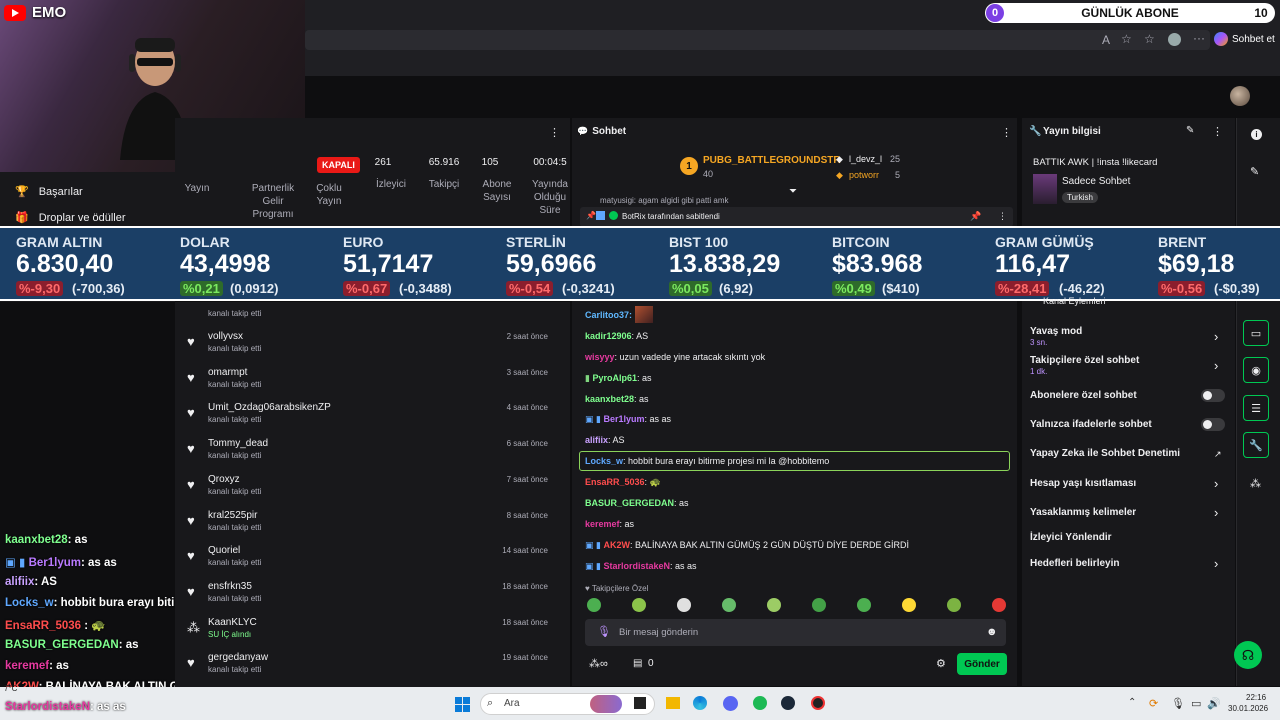 Image resolution: width=1280 pixels, height=720 pixels. What do you see at coordinates (772, 160) in the screenshot?
I see `top-gifter-name: PUBG_BATTLEGROUNDSTR` at bounding box center [772, 160].